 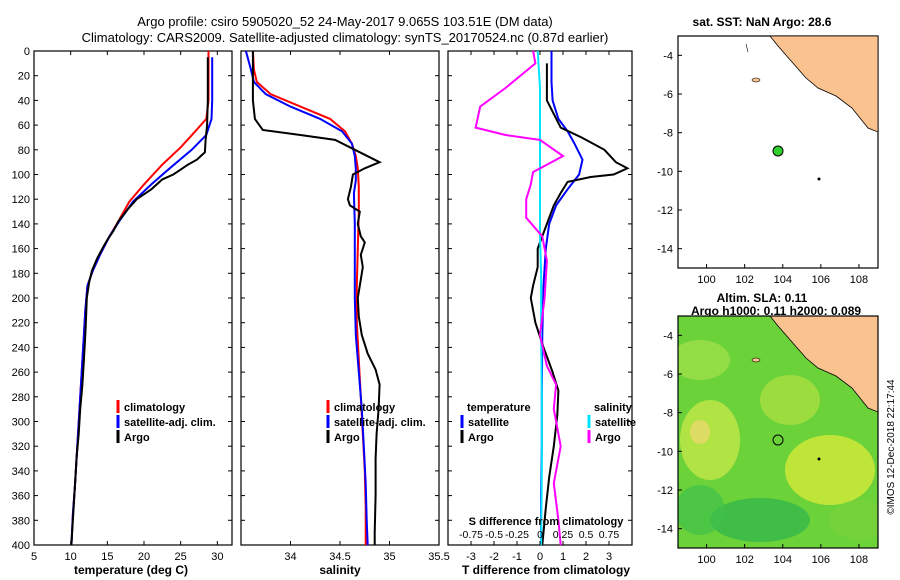 I want to click on x-tick-label: 25, so click(x=181, y=557).